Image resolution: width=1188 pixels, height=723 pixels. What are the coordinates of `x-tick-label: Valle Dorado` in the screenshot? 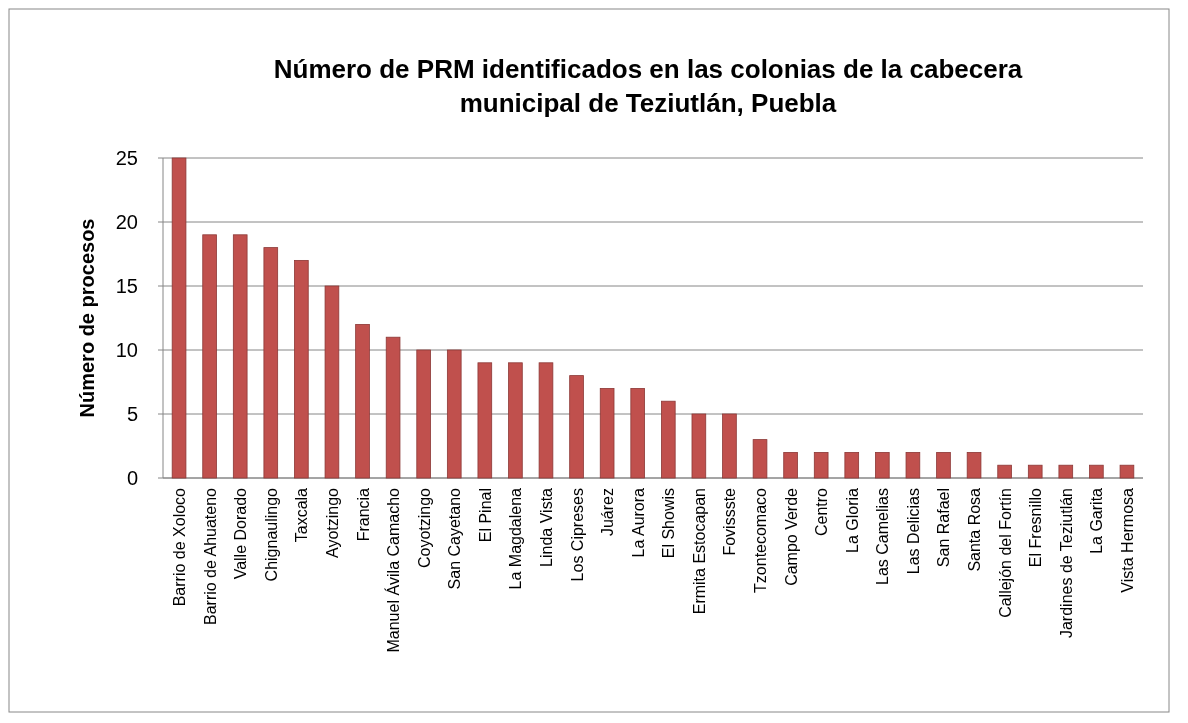 It's located at (241, 533).